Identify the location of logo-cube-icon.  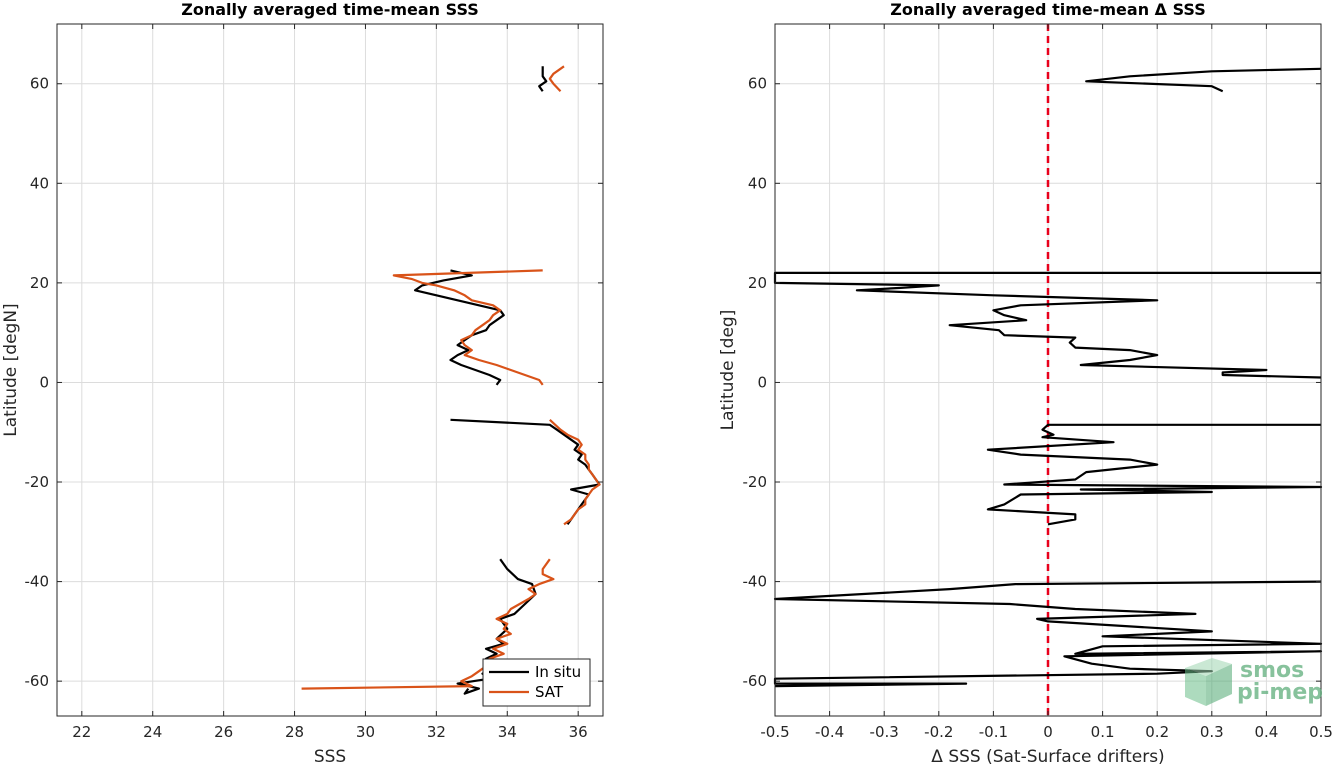
(1208, 682).